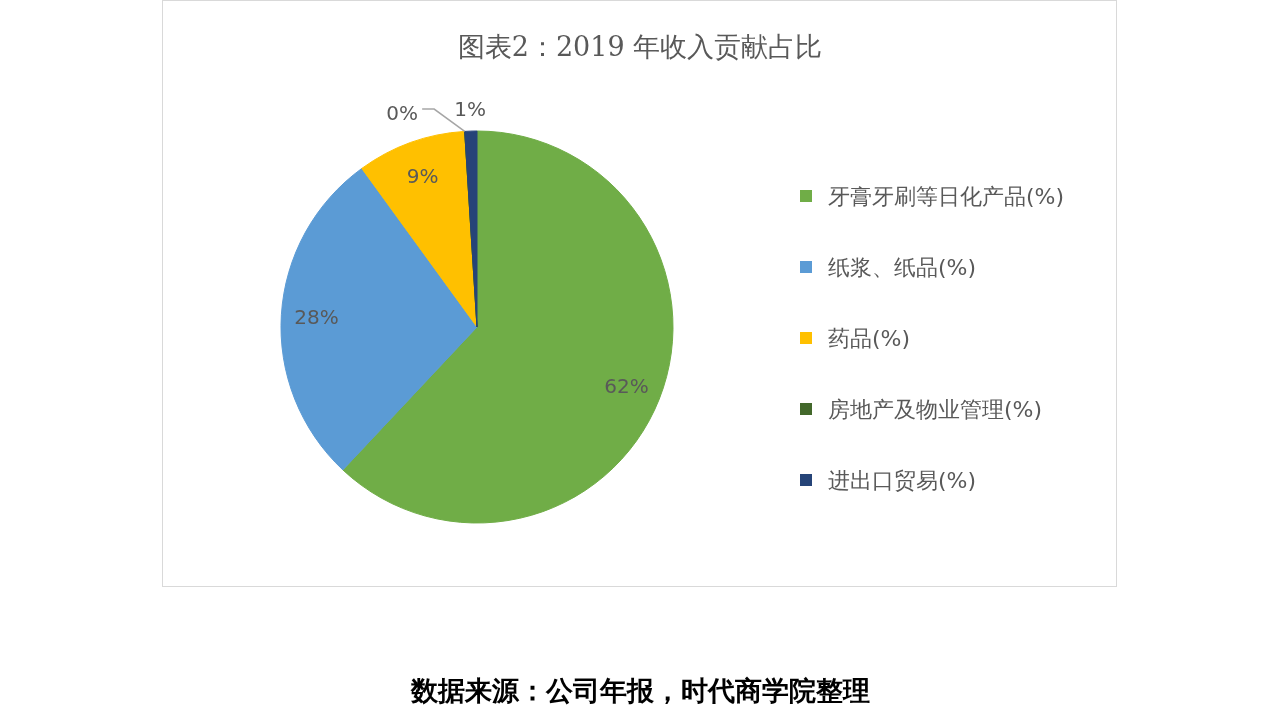 The image size is (1280, 720). Describe the element at coordinates (869, 338) in the screenshot. I see `legend-label: 药品(%)` at that location.